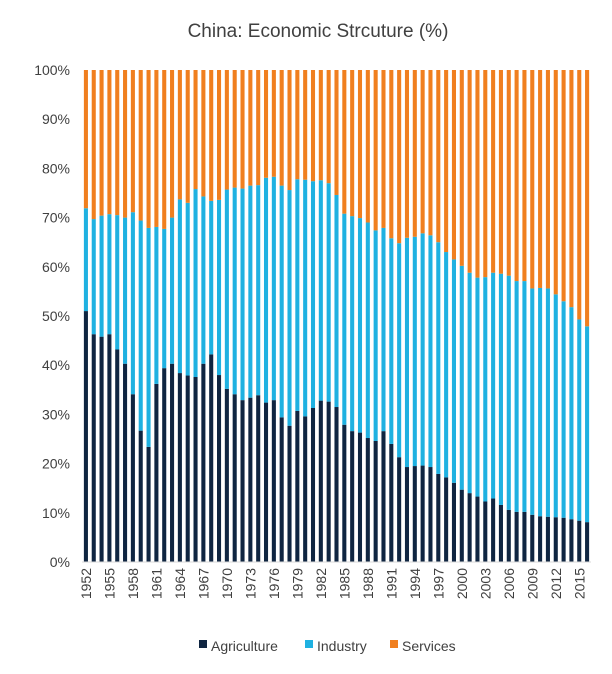 Image resolution: width=612 pixels, height=674 pixels. I want to click on bar-services-1952, so click(85, 139).